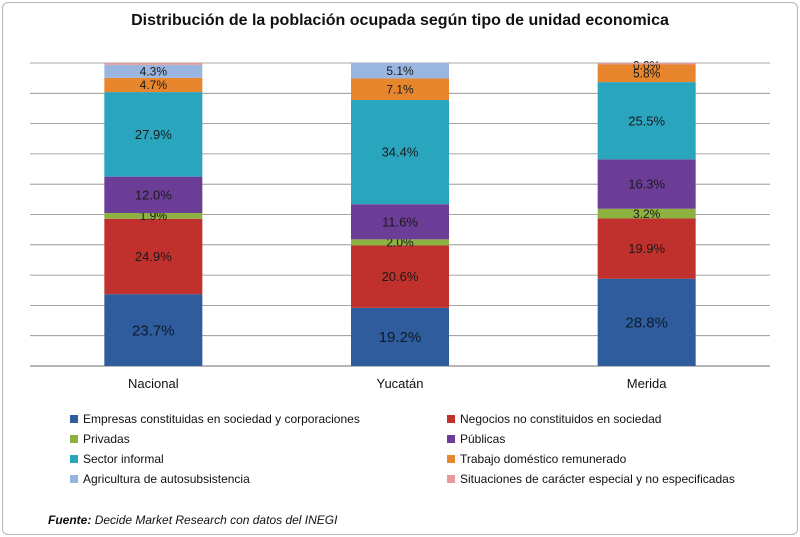 Image resolution: width=800 pixels, height=537 pixels. I want to click on legend-item: Privadas, so click(100, 439).